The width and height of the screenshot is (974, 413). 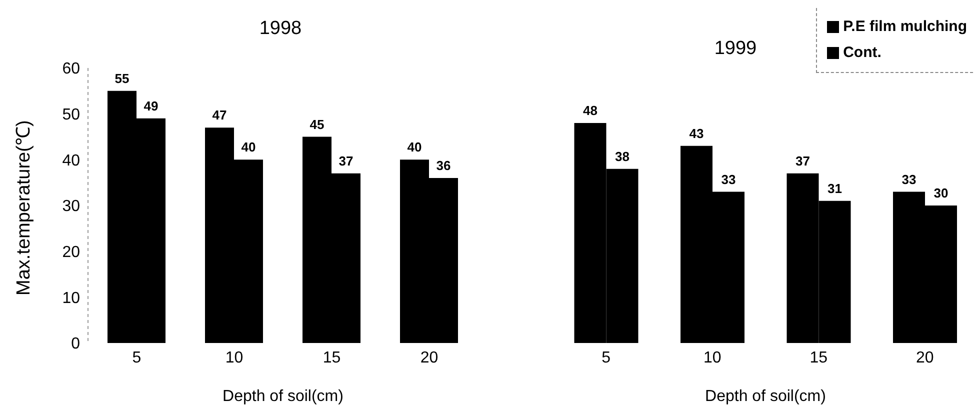 I want to click on data-label: 45, so click(x=317, y=124).